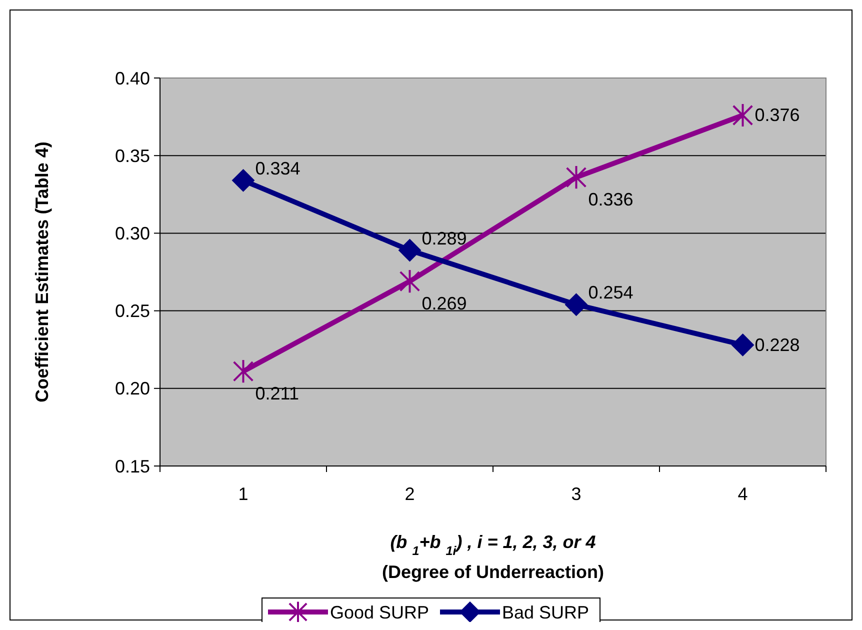 The width and height of the screenshot is (862, 630). I want to click on data-label: 0.228, so click(777, 344).